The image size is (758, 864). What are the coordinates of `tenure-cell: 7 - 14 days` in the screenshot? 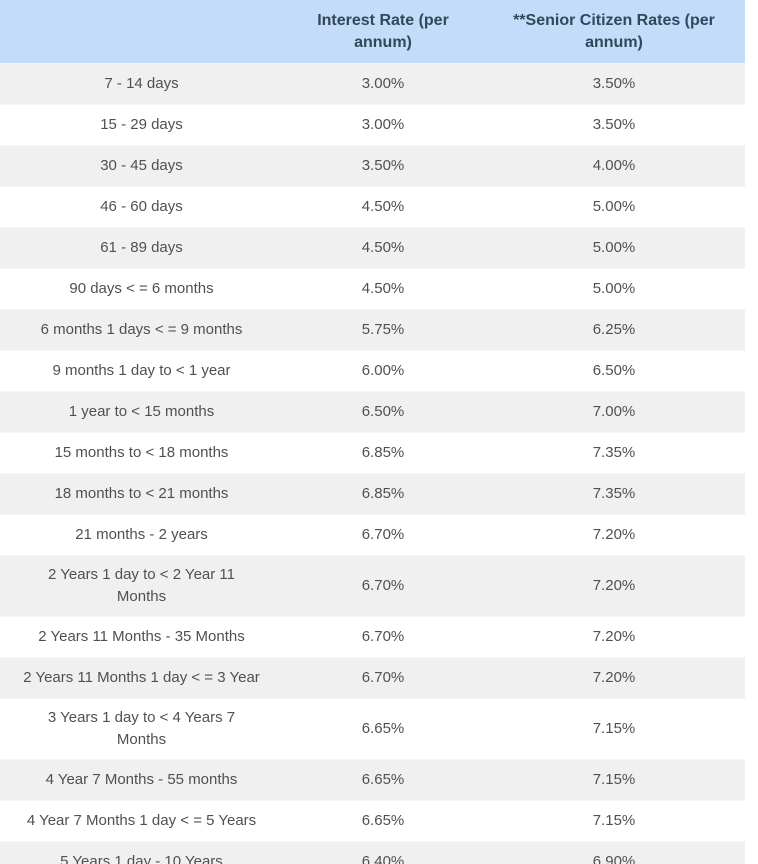 It's located at (141, 83).